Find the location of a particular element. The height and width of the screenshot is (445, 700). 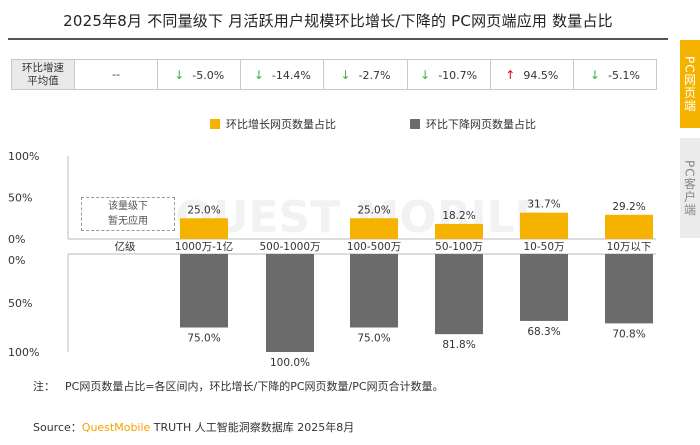

avg-value: -- is located at coordinates (116, 74).